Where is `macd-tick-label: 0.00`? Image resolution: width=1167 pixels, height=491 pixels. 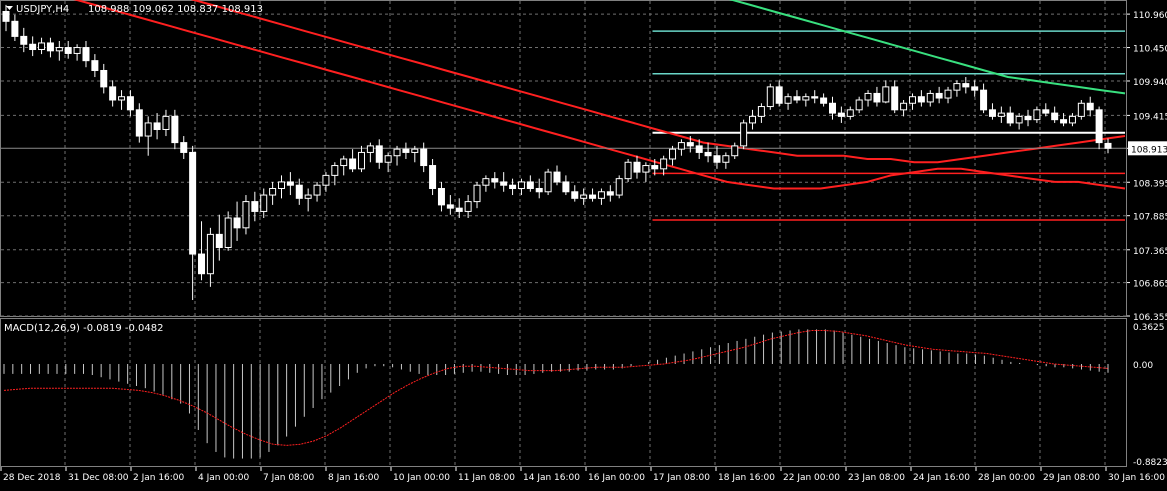 macd-tick-label: 0.00 is located at coordinates (1143, 366).